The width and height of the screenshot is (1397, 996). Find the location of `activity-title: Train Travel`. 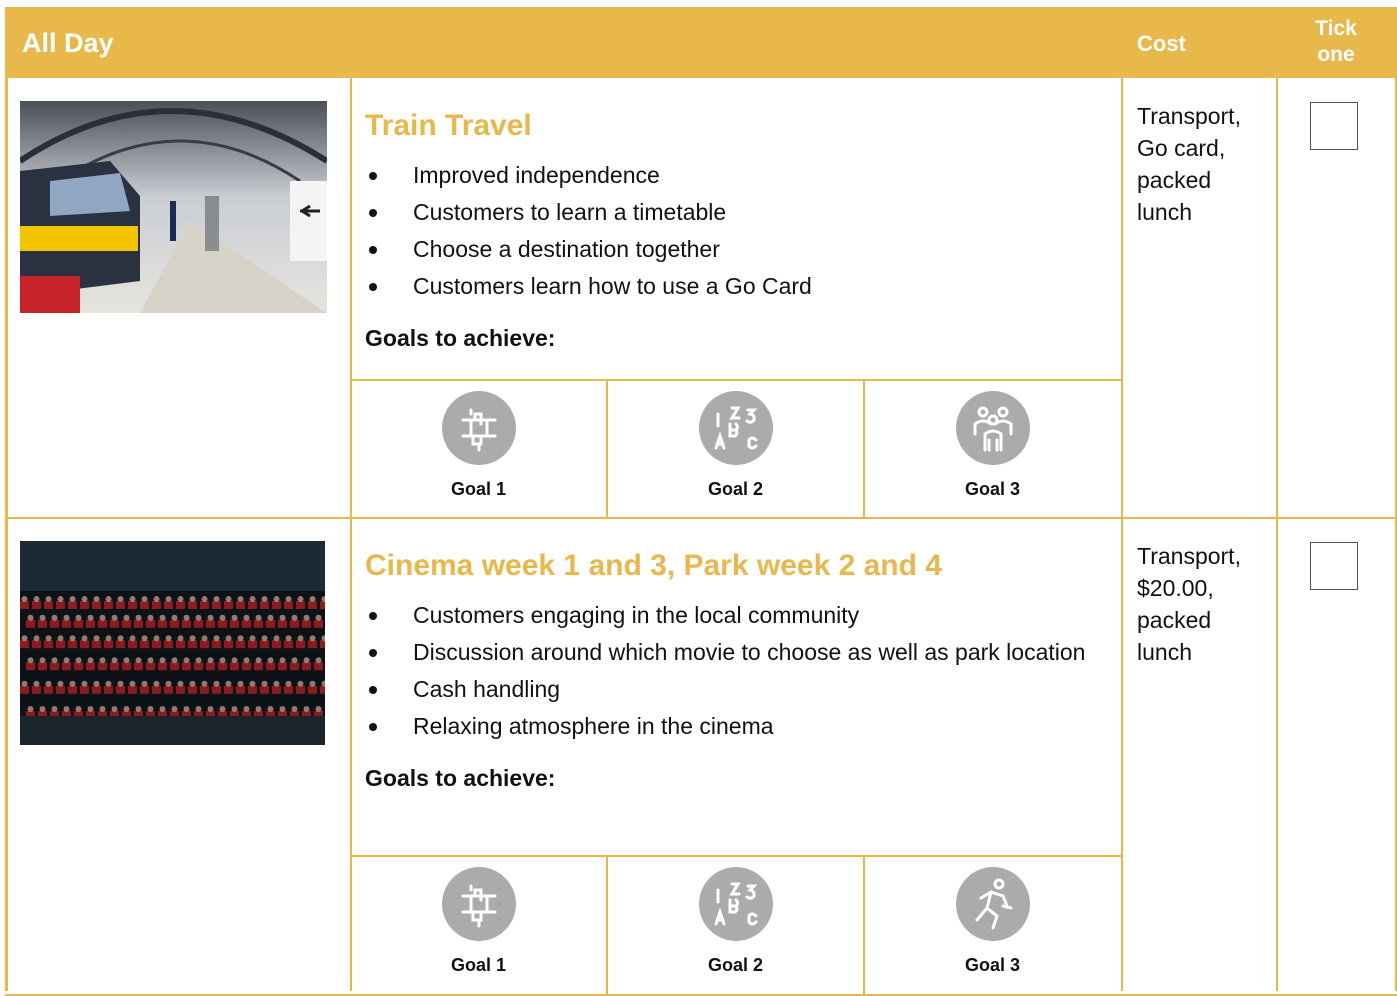

activity-title: Train Travel is located at coordinates (448, 125).